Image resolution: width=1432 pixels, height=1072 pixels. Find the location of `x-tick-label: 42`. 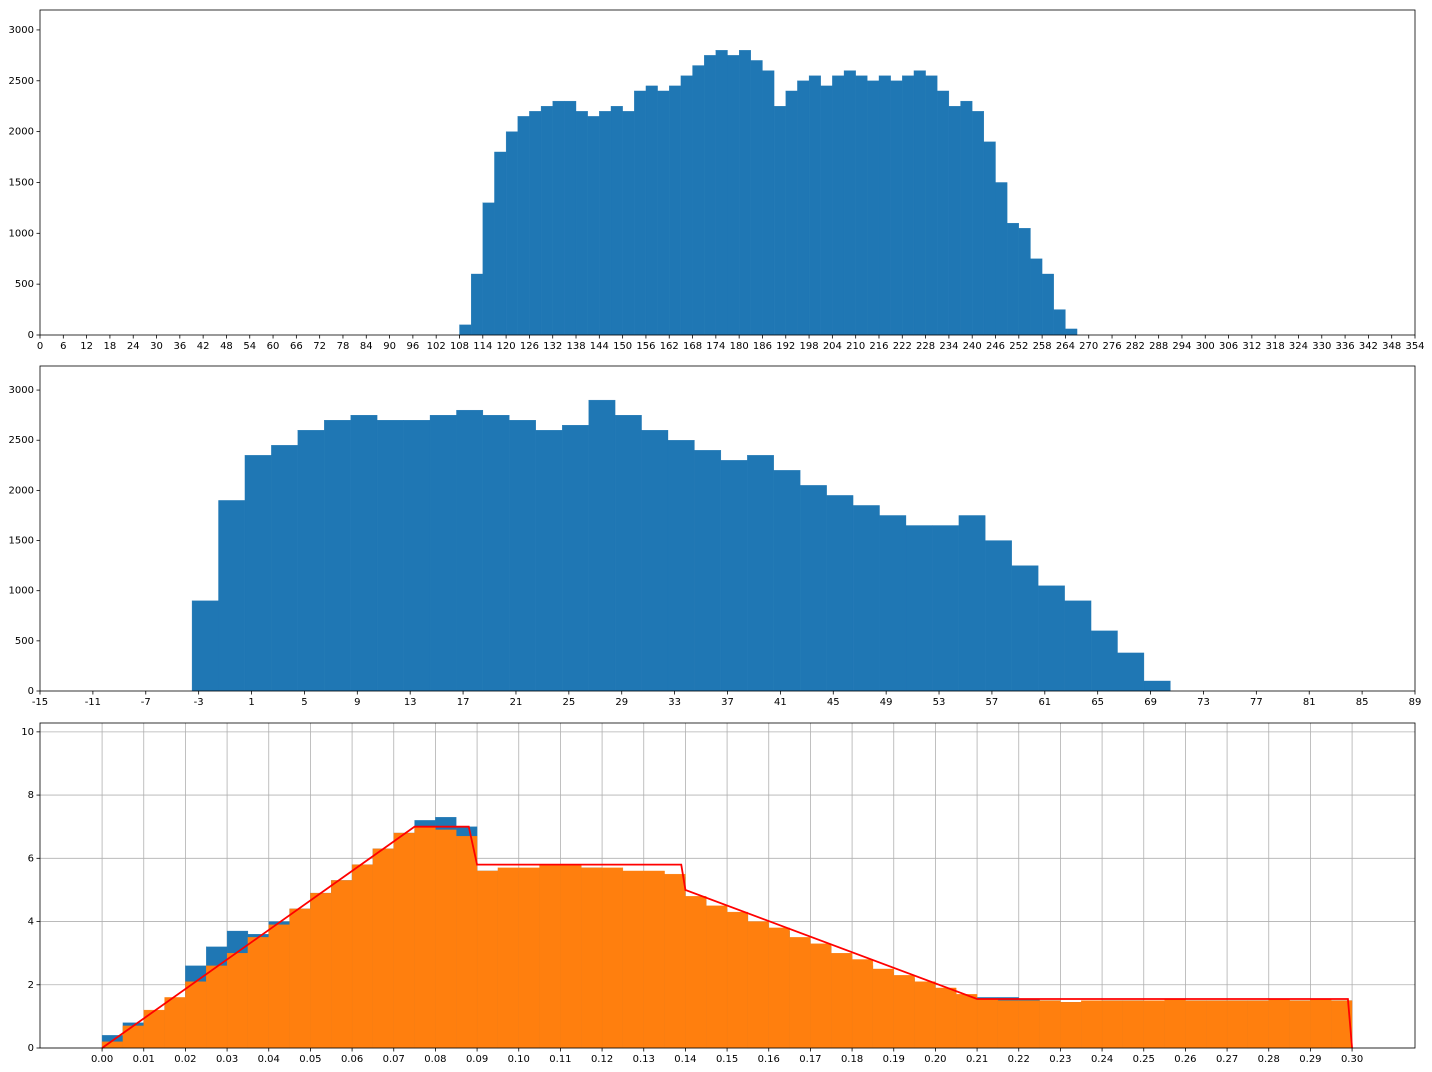

x-tick-label: 42 is located at coordinates (203, 346).